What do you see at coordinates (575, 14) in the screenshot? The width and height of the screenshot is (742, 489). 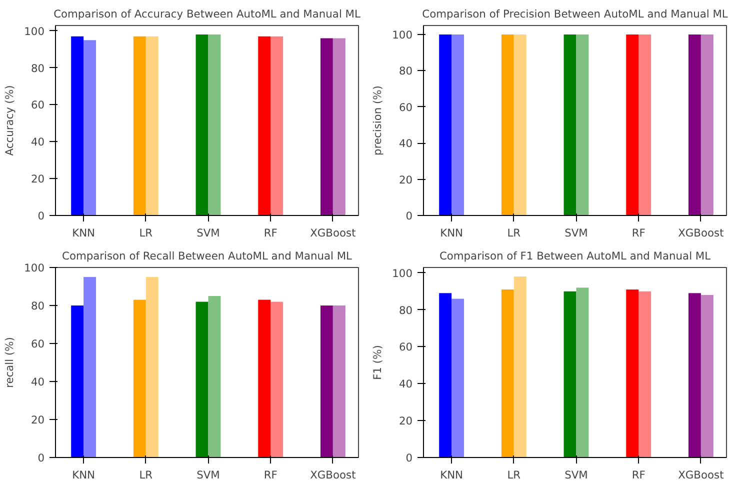 I see `chart-title: Comparison of Precision Between AutoML and Manual ML` at bounding box center [575, 14].